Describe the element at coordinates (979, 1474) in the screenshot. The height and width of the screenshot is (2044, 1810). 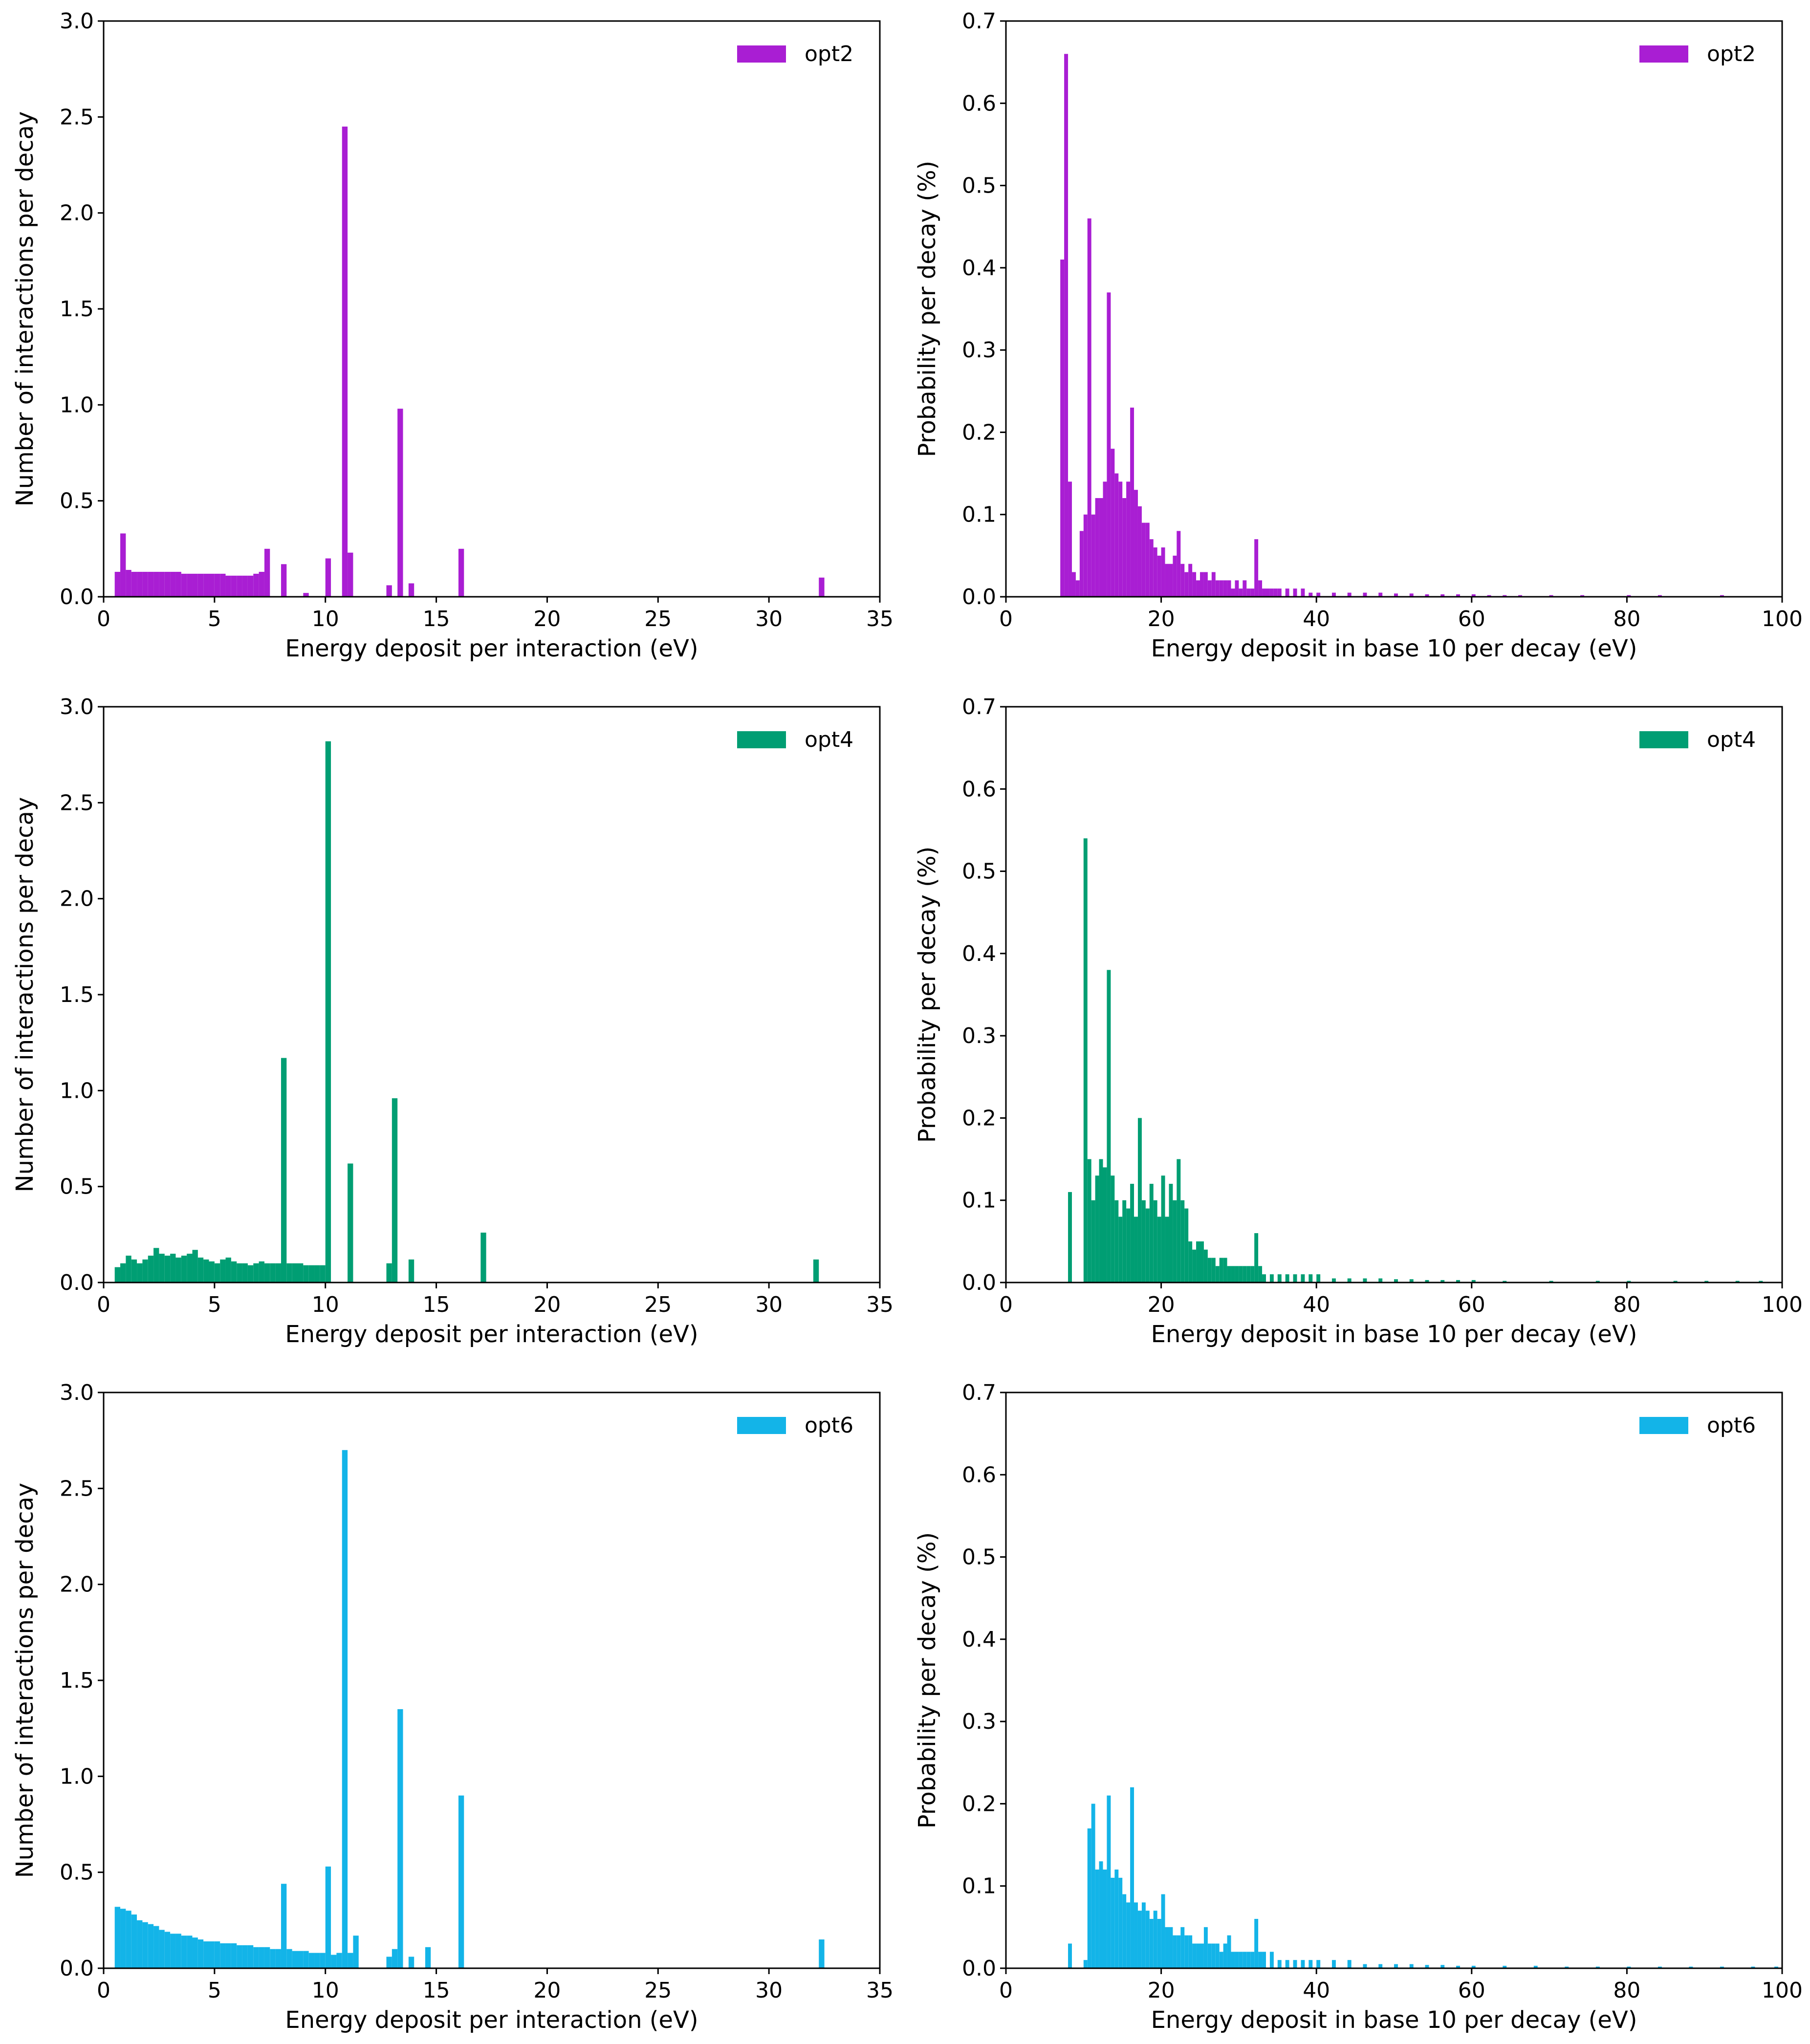
I see `y-tick-label: 0.6` at that location.